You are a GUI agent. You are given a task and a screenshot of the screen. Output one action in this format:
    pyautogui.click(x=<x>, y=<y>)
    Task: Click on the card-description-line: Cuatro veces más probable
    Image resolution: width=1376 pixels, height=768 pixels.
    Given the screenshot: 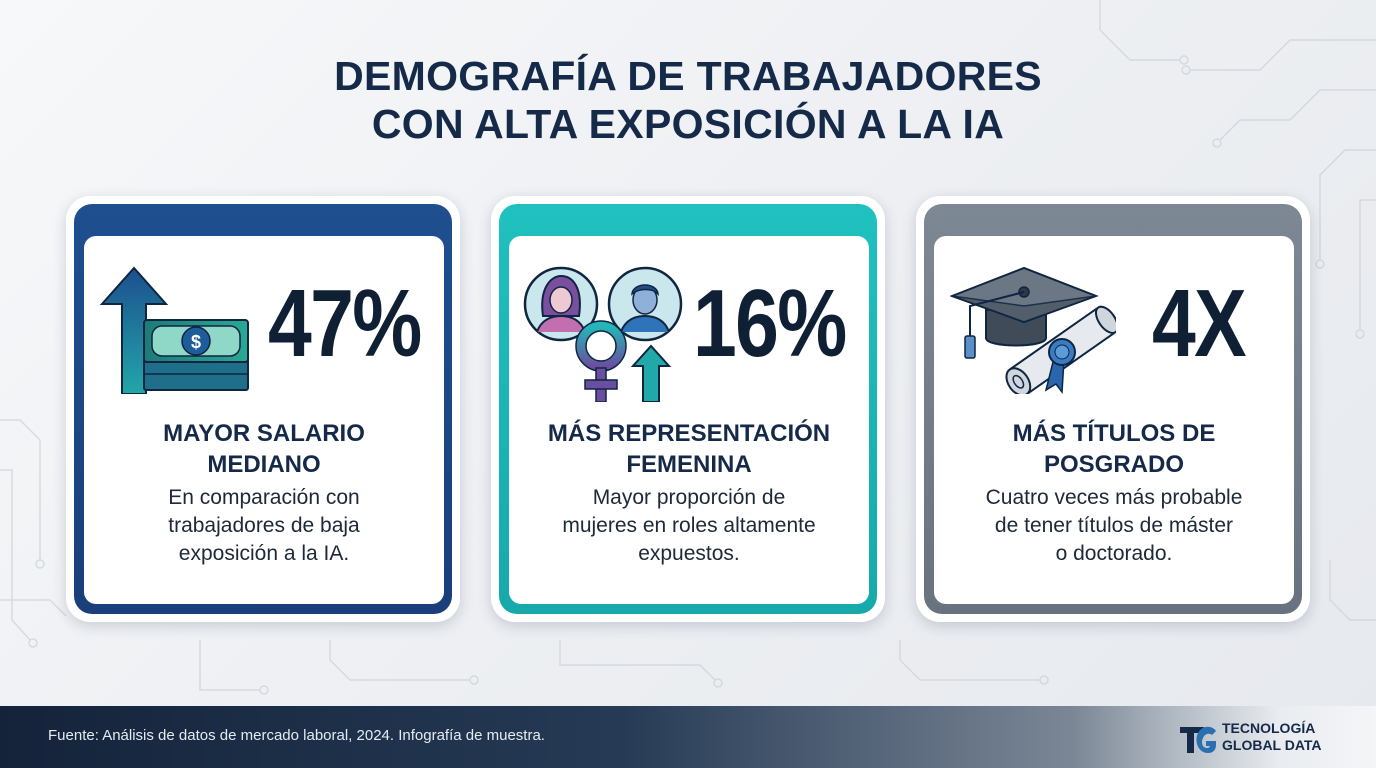 What is the action you would take?
    pyautogui.click(x=1114, y=497)
    